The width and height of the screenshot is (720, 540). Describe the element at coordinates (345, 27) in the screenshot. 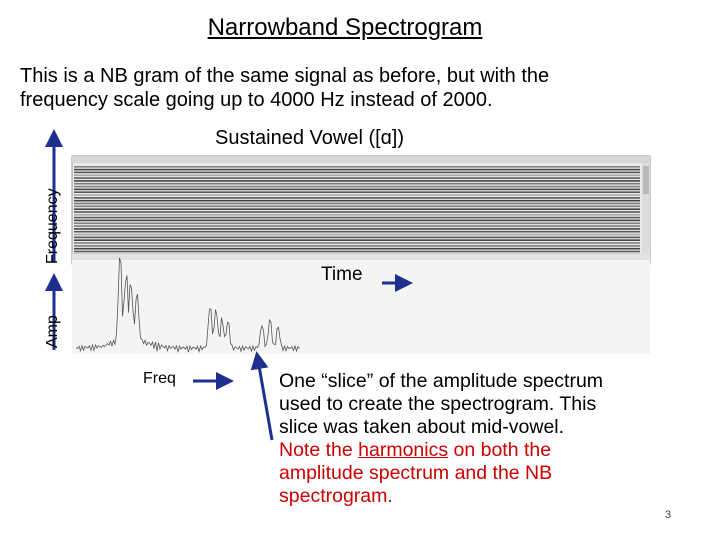

I see `slide-title: Narrowband Spectrogram` at that location.